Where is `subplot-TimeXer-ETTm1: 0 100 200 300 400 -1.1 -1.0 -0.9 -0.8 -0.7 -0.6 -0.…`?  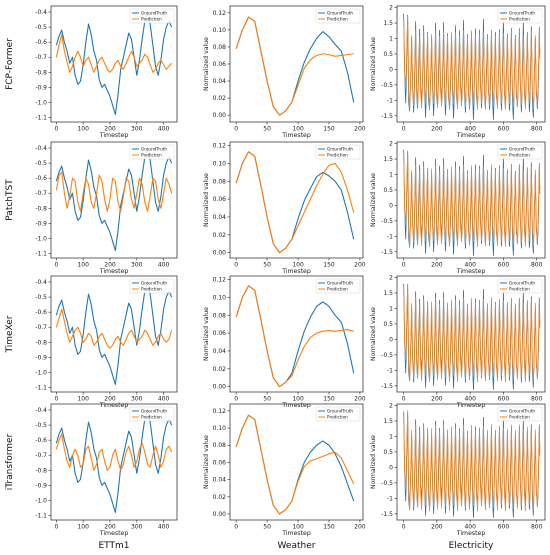 subplot-TimeXer-ETTm1: 0 100 200 300 400 -1.1 -1.0 -0.9 -0.8 -0.7 -0.6 -0.… is located at coordinates (106, 342).